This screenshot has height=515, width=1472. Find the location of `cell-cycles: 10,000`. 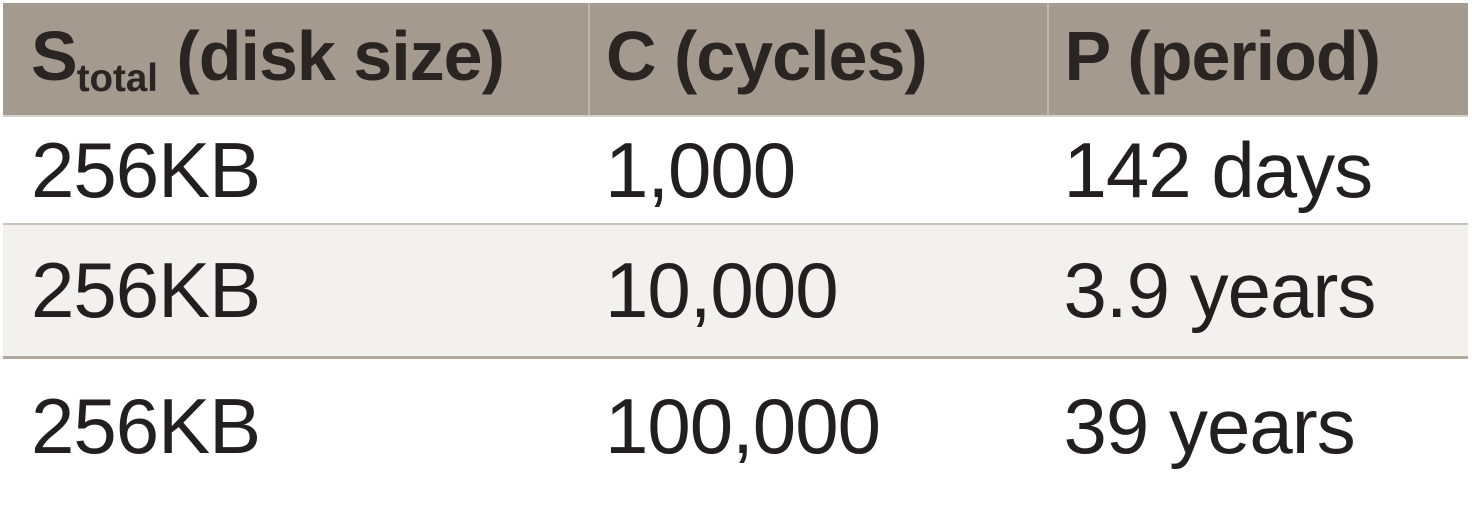

cell-cycles: 10,000 is located at coordinates (818, 291).